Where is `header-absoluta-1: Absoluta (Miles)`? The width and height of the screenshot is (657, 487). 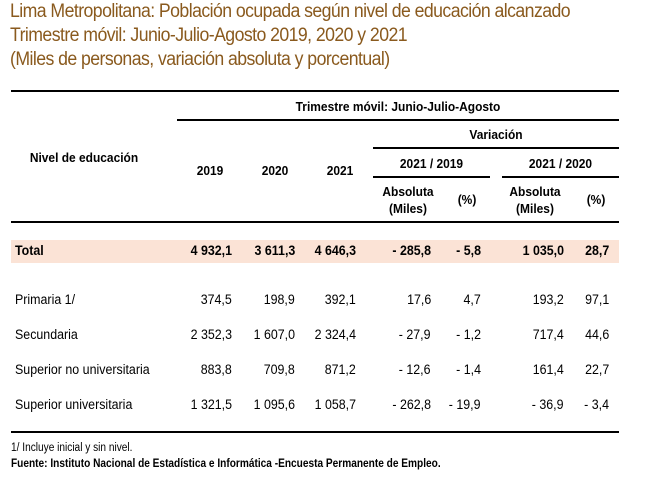 header-absoluta-1: Absoluta (Miles) is located at coordinates (407, 200).